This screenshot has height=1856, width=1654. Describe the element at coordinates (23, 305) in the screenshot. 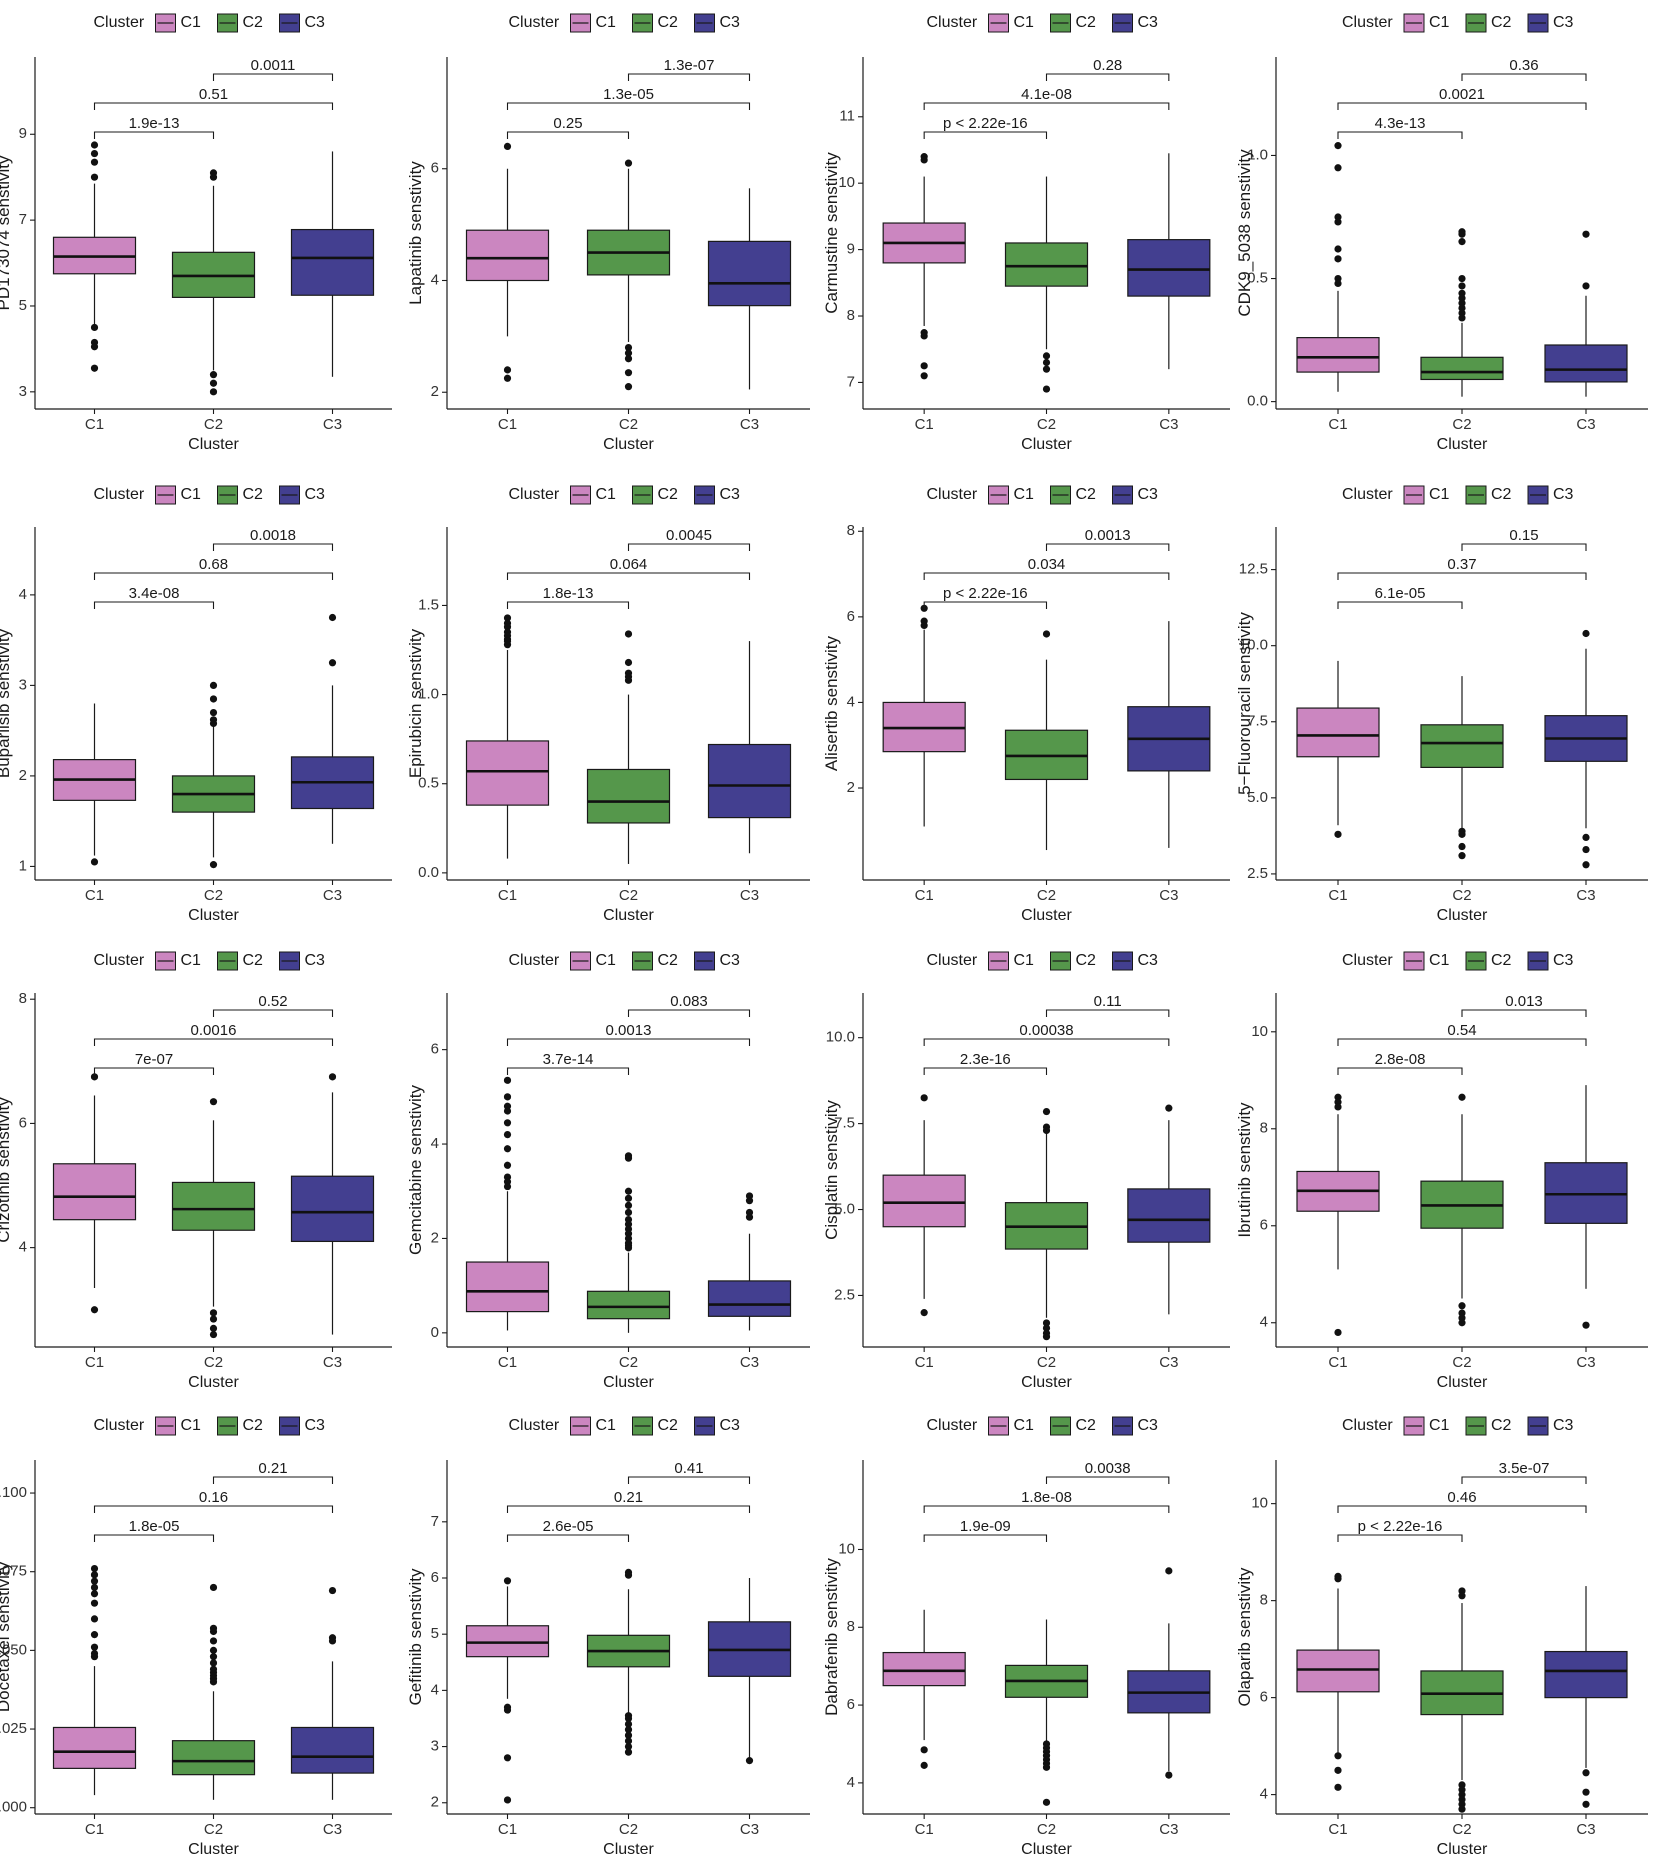

I see `y-tick-label: 5` at that location.